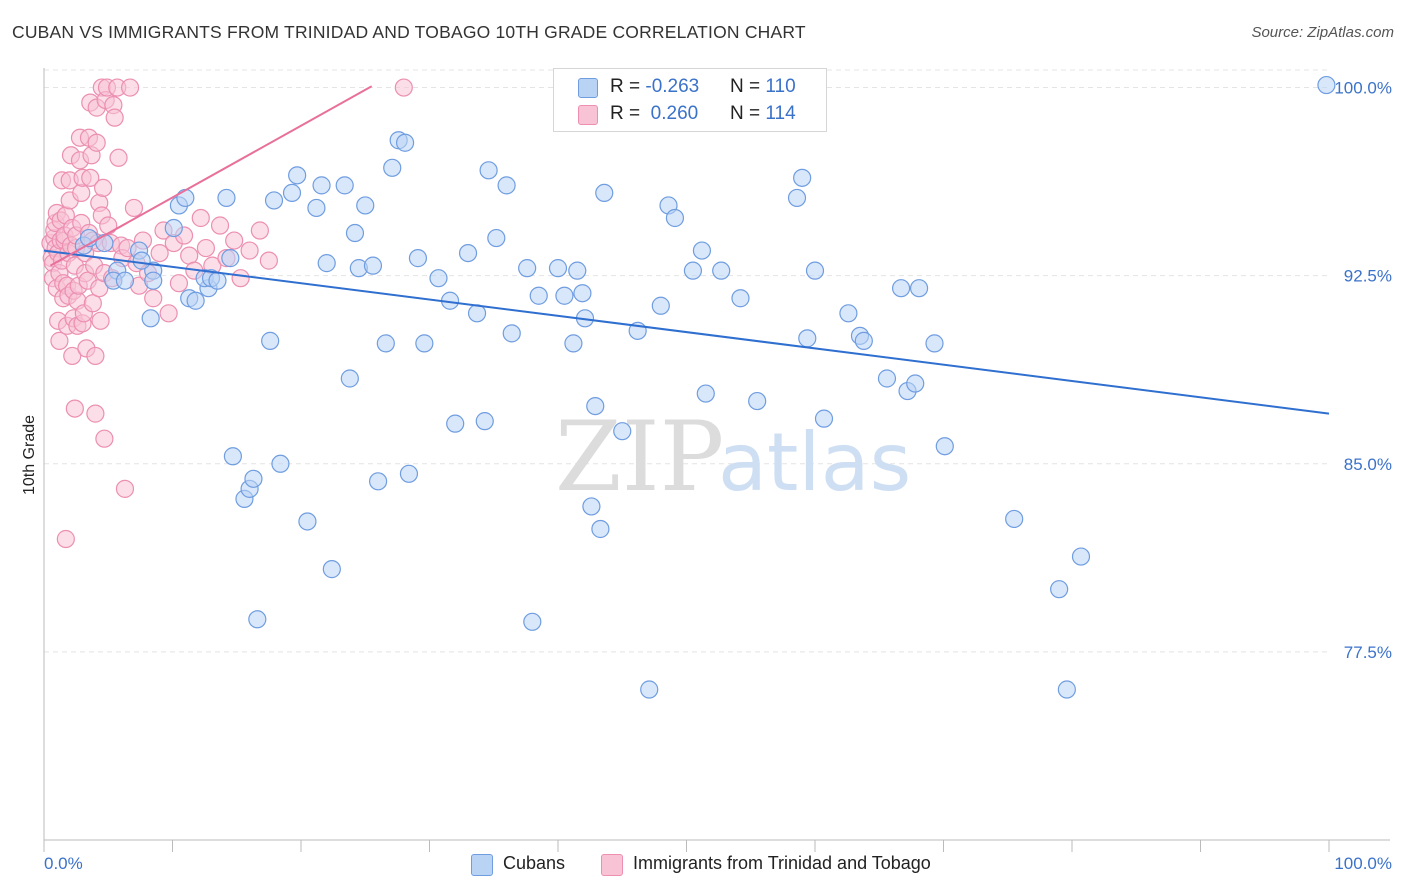  What do you see at coordinates (748, 86) in the screenshot?
I see `n-label: N =` at bounding box center [748, 86].